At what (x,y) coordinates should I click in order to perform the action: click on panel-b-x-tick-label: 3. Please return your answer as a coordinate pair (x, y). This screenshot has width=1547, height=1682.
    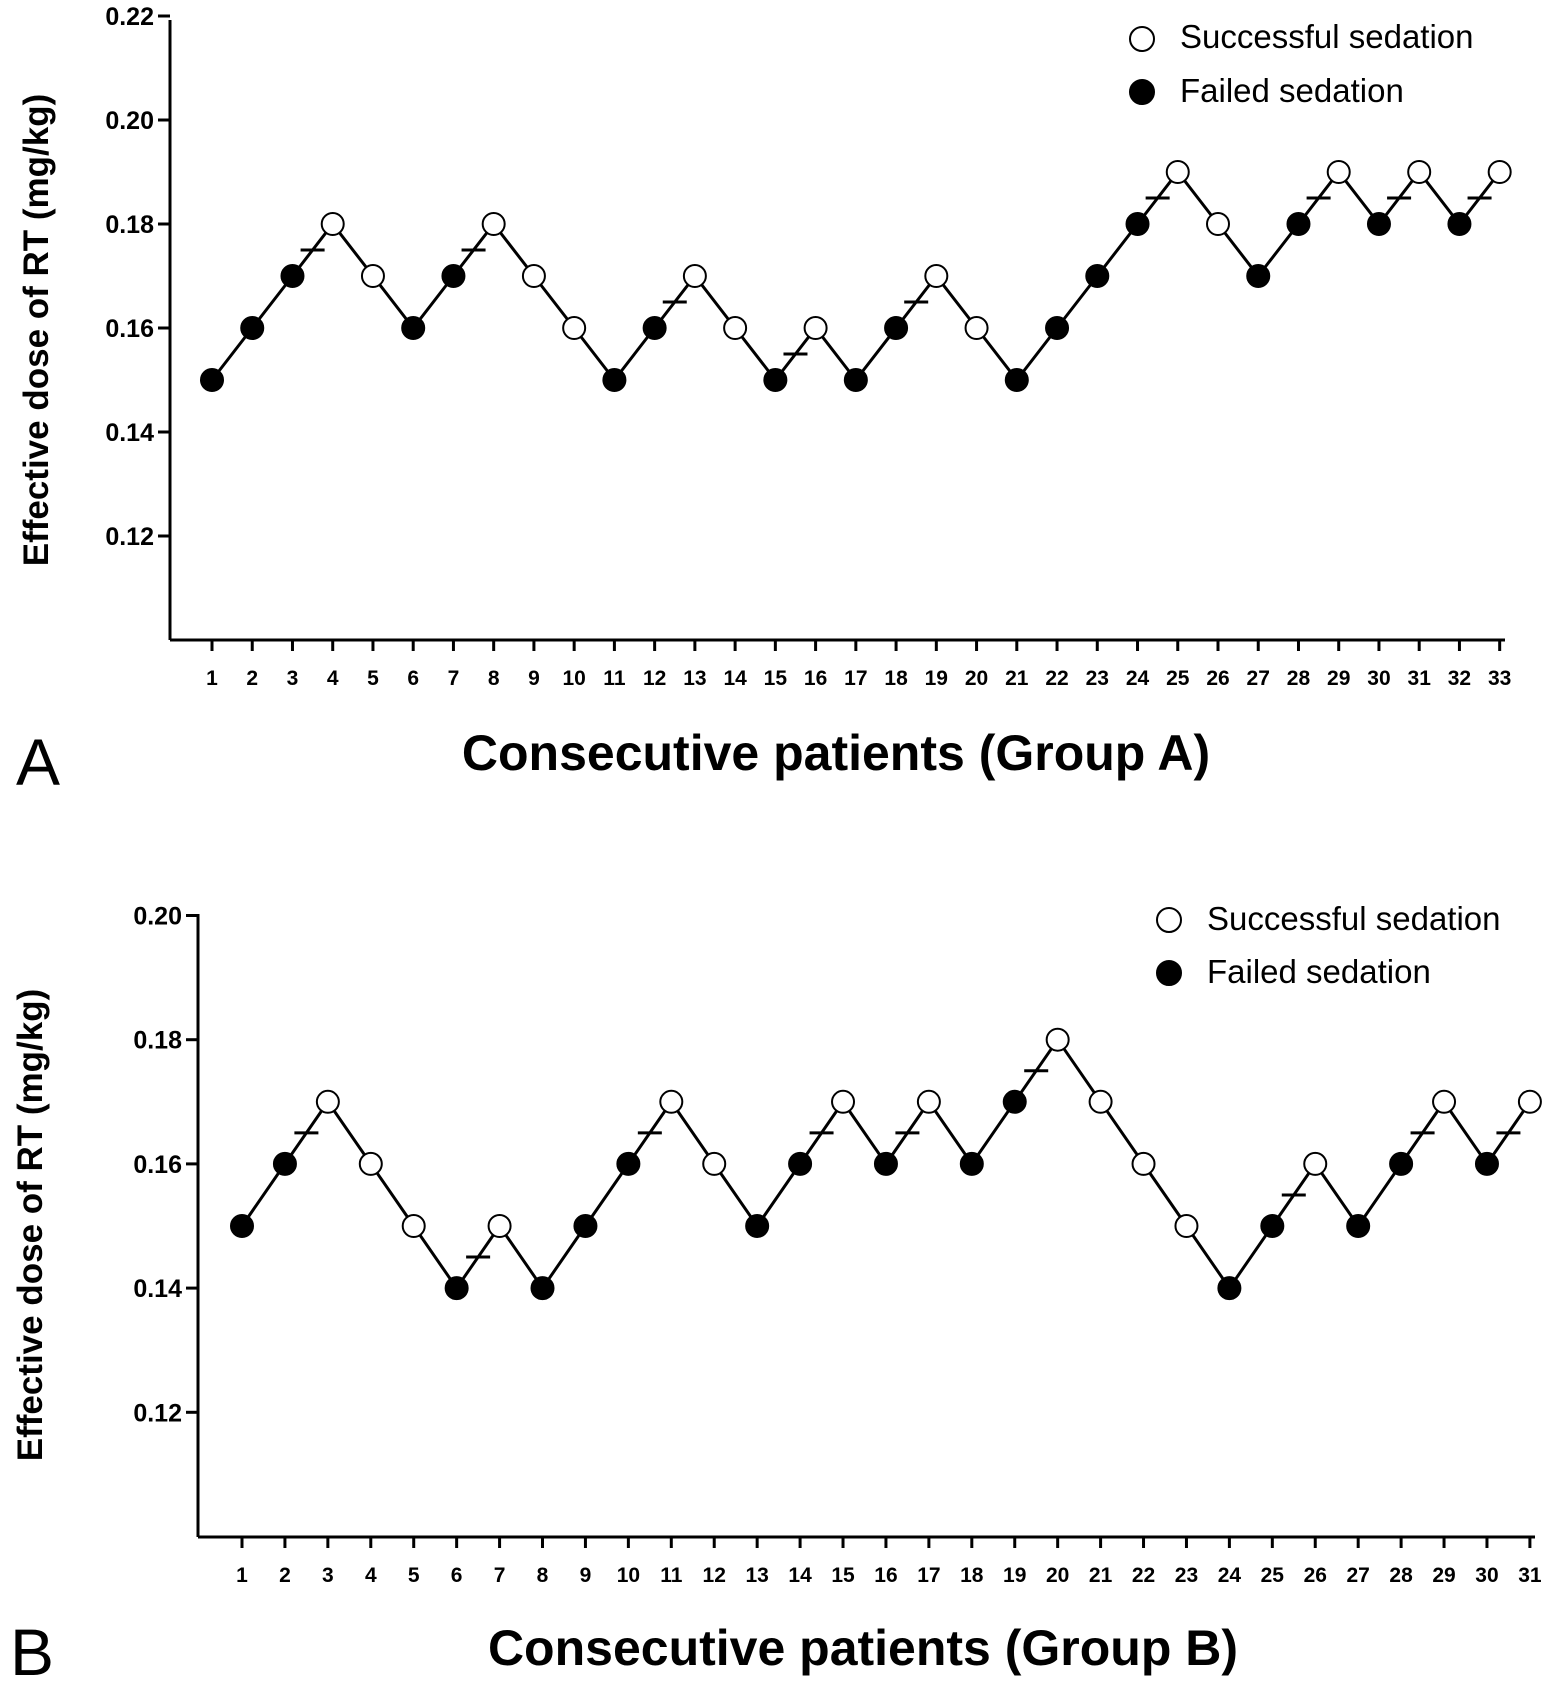
    Looking at the image, I should click on (328, 1575).